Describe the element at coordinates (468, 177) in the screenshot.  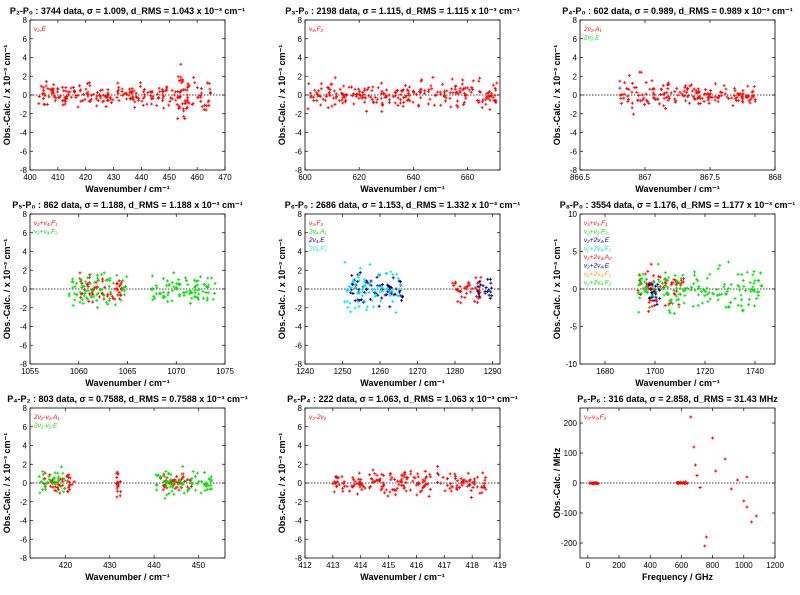
I see `x-tick-label: 660` at that location.